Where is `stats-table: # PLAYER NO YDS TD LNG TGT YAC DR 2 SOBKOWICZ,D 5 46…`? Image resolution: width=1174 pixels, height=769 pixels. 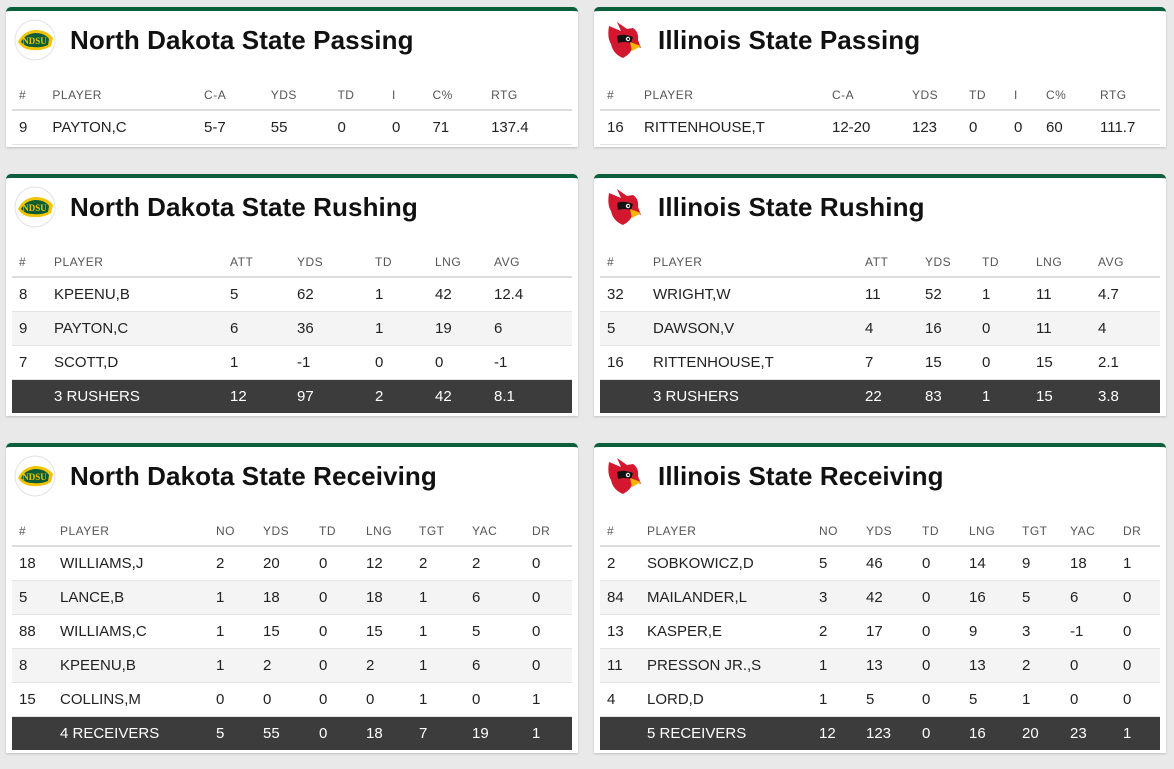 stats-table: # PLAYER NO YDS TD LNG TGT YAC DR 2 SOBKOWICZ,D 5 46… is located at coordinates (880, 633).